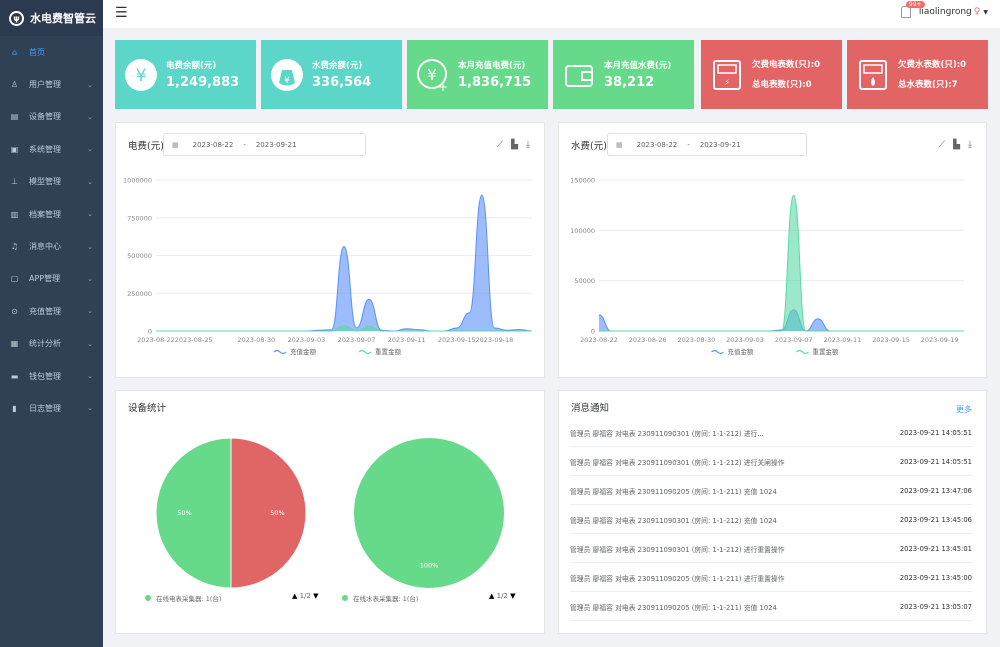  Describe the element at coordinates (256, 340) in the screenshot. I see `x-tick-label: 2023-08-30` at that location.